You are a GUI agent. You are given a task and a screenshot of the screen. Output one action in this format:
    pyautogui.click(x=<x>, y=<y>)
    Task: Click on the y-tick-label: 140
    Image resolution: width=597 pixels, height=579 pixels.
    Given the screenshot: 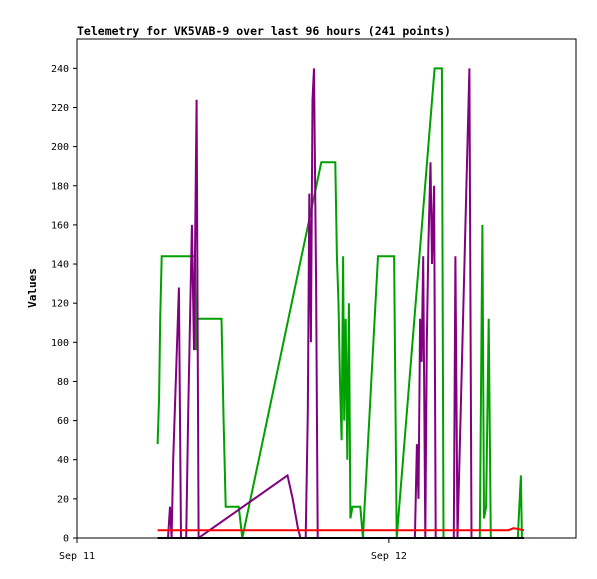 What is the action you would take?
    pyautogui.click(x=60, y=265)
    